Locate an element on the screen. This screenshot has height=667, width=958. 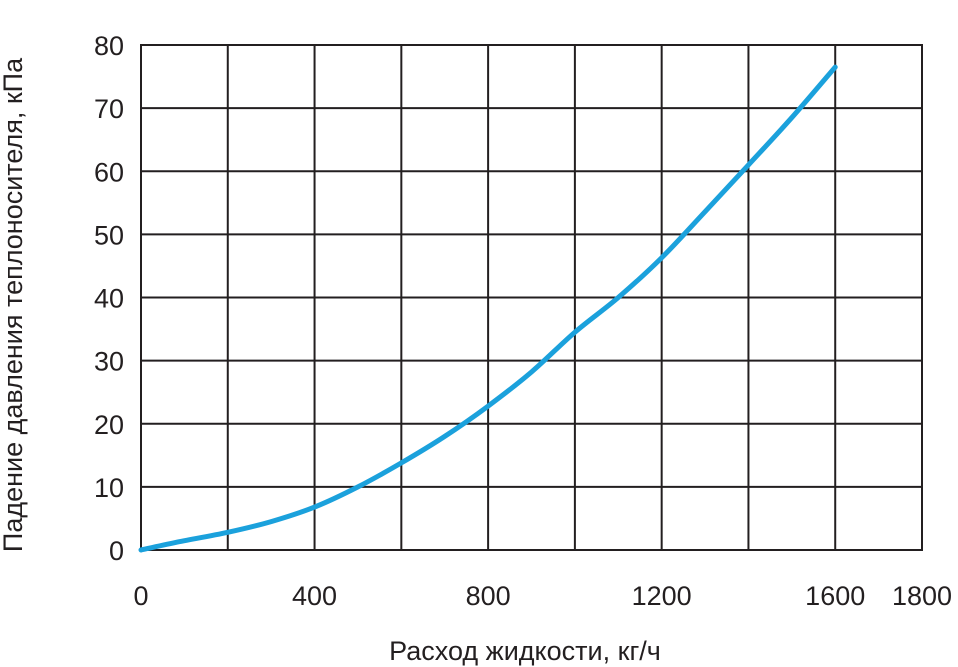
x-tick-label: 0 is located at coordinates (140, 596).